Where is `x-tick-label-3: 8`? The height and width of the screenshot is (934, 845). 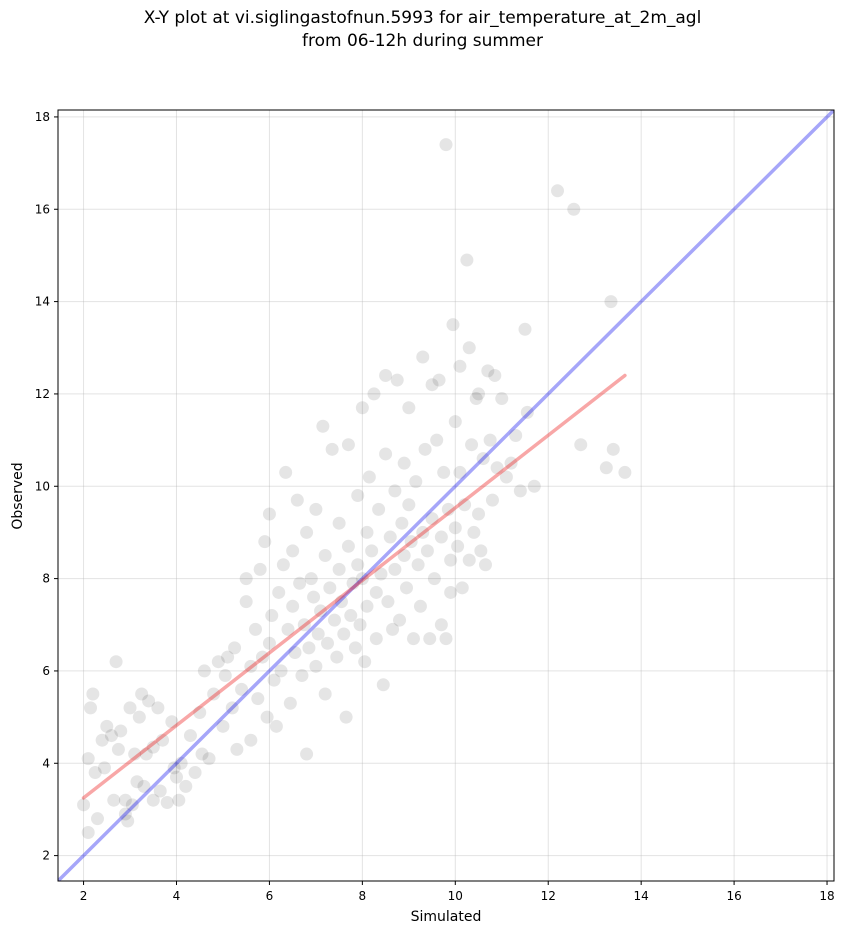 x-tick-label-3: 8 is located at coordinates (363, 896).